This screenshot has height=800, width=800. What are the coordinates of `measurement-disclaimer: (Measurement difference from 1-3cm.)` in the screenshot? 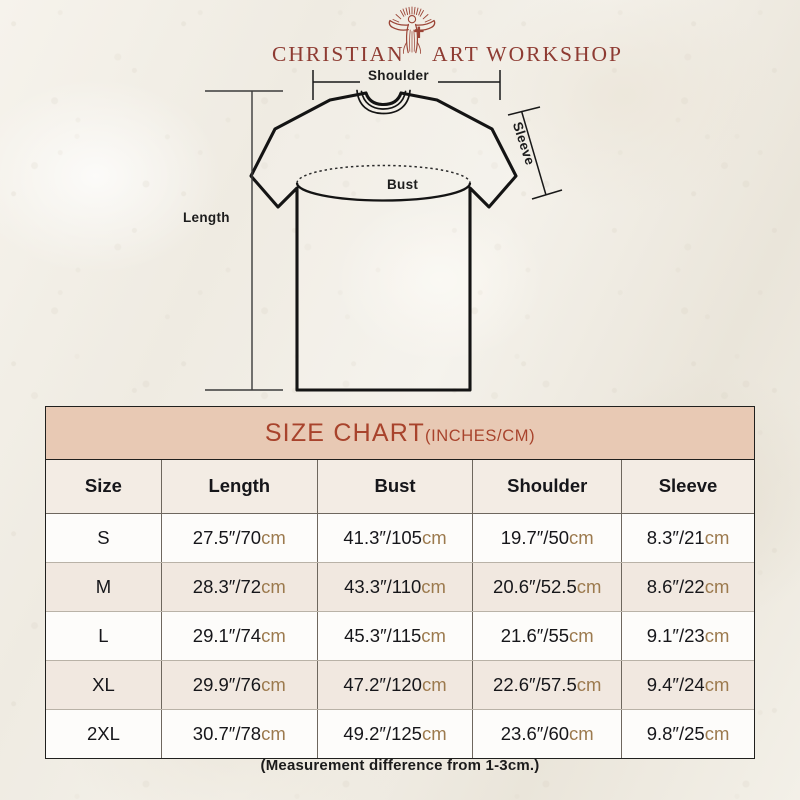 It's located at (400, 765).